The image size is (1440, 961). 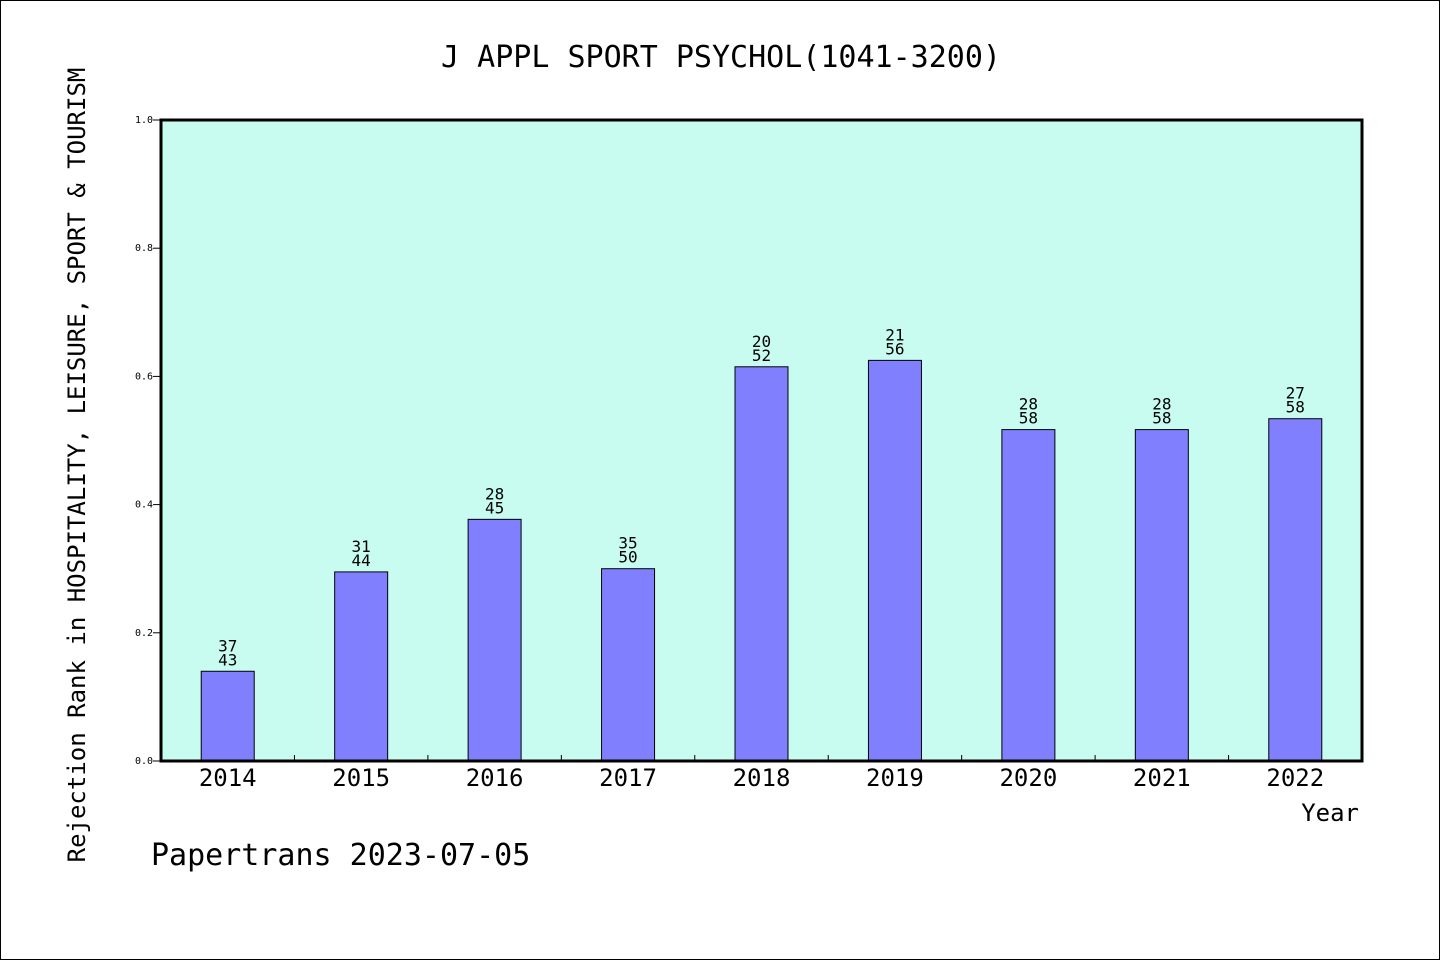 I want to click on bar-label-total: 56, so click(x=894, y=348).